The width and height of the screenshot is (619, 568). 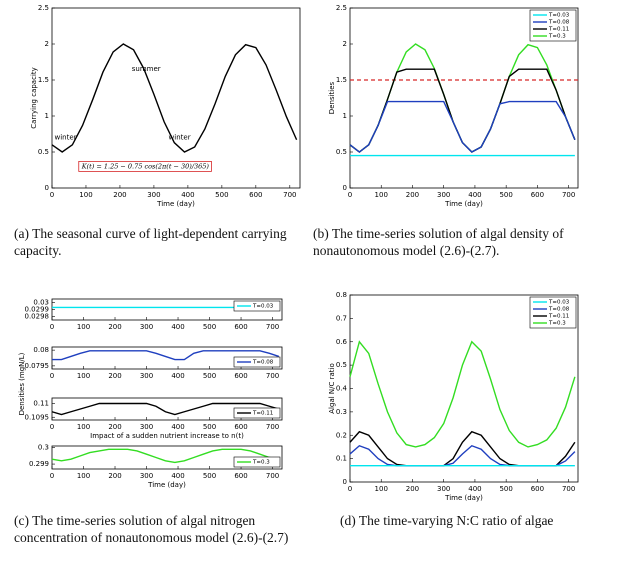 I want to click on y-tick-label: 0.0795, so click(x=37, y=366).